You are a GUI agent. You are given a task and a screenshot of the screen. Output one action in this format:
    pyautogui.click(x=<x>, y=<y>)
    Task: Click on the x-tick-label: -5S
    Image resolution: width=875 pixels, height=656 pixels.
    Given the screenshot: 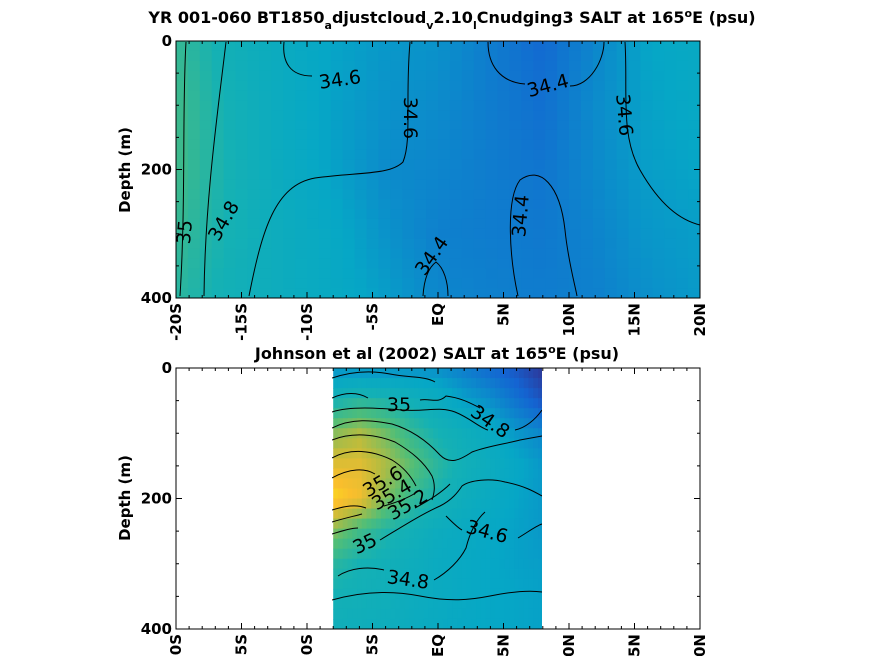 What is the action you would take?
    pyautogui.click(x=373, y=645)
    